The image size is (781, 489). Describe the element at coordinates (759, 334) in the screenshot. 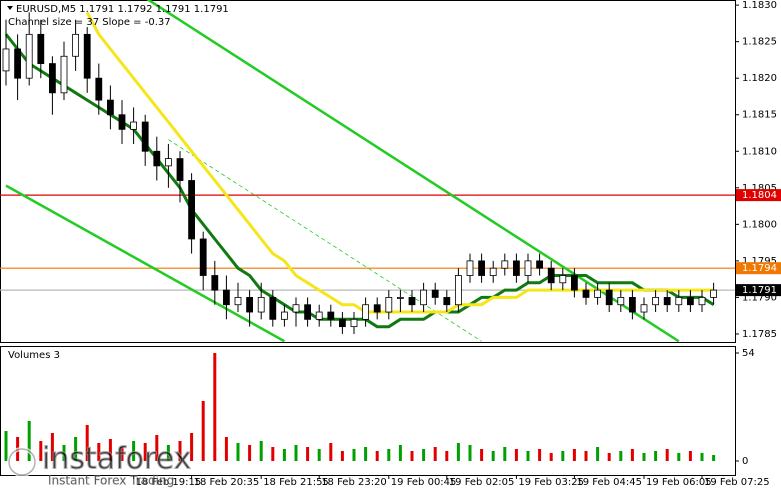

I see `y-tick-label: 1.1785` at that location.